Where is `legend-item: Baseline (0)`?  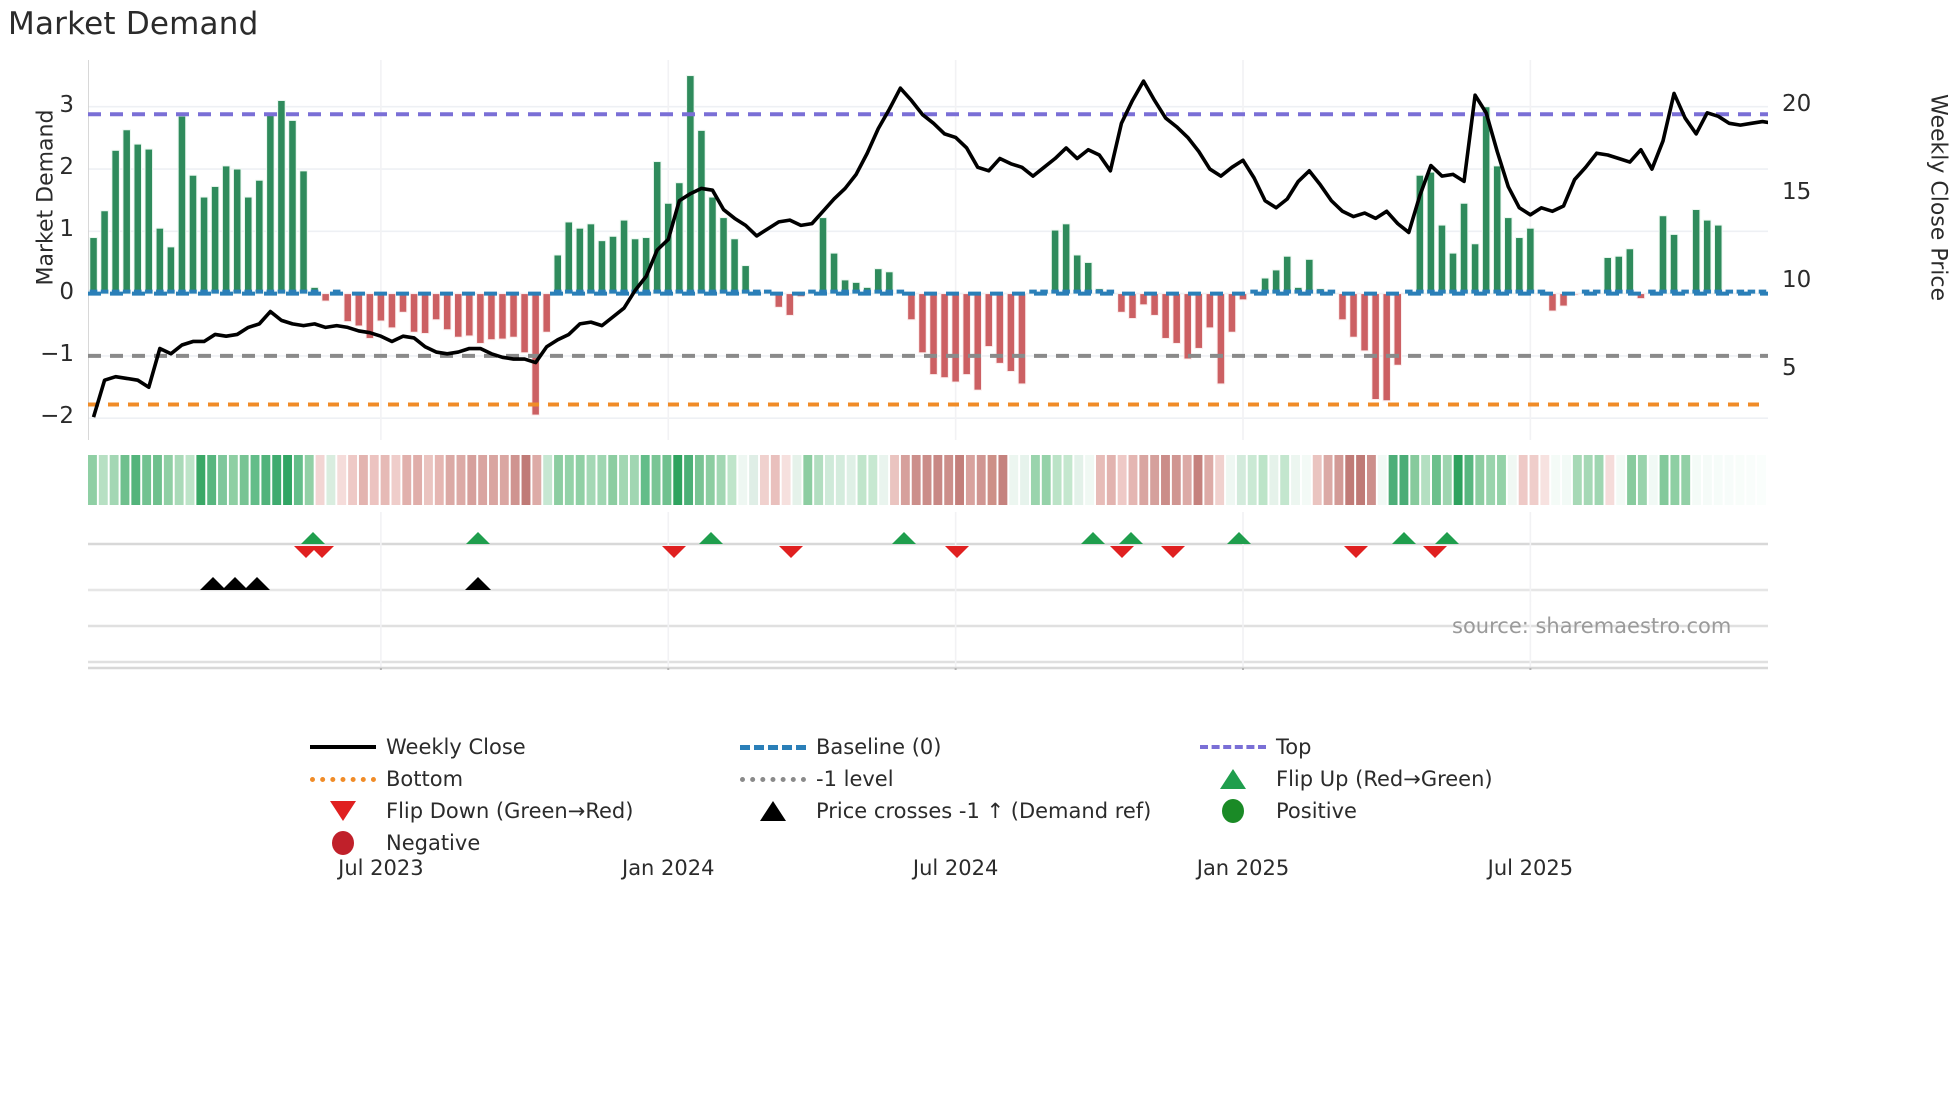 legend-item: Baseline (0) is located at coordinates (960, 747).